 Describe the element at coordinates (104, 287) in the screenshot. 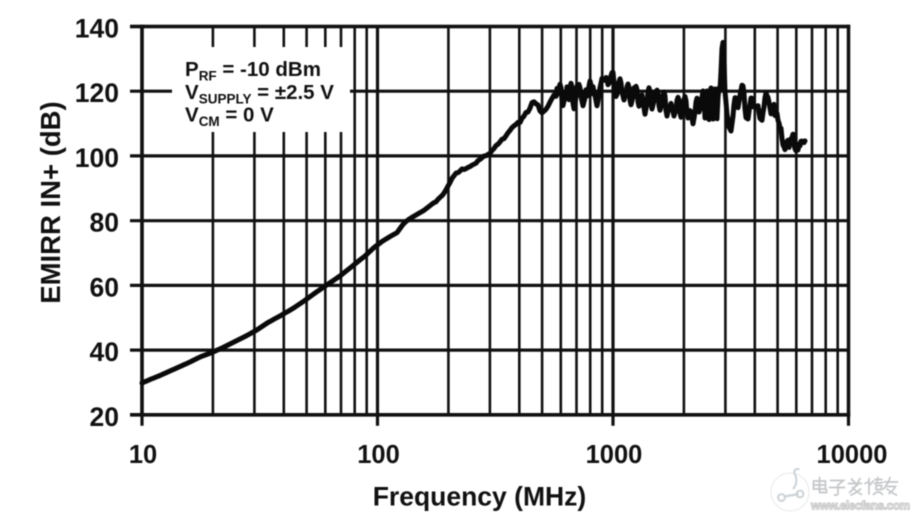

I see `svg-text: 60` at that location.